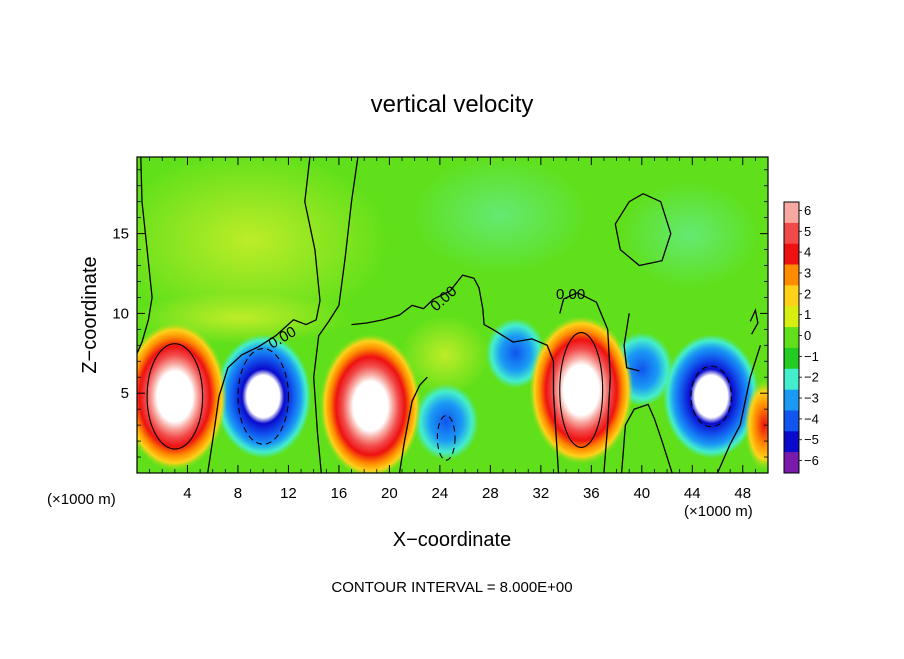 The height and width of the screenshot is (659, 904). What do you see at coordinates (807, 293) in the screenshot?
I see `colorbar-tick-label: 2` at bounding box center [807, 293].